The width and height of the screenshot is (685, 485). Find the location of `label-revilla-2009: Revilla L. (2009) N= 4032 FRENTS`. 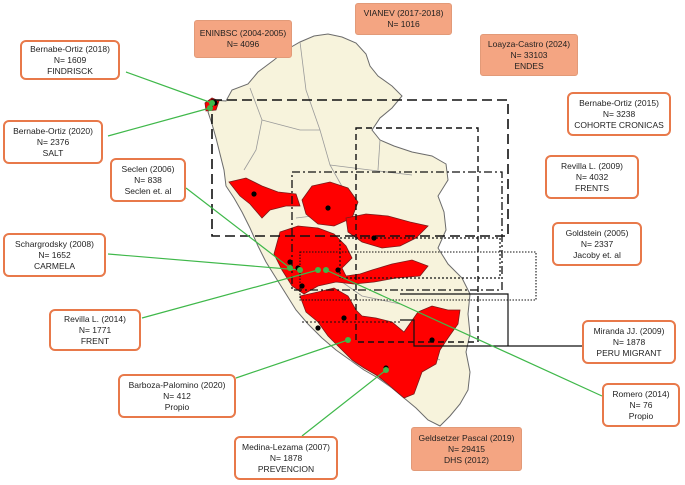

label-revilla-2009: Revilla L. (2009) N= 4032 FRENTS is located at coordinates (592, 177).